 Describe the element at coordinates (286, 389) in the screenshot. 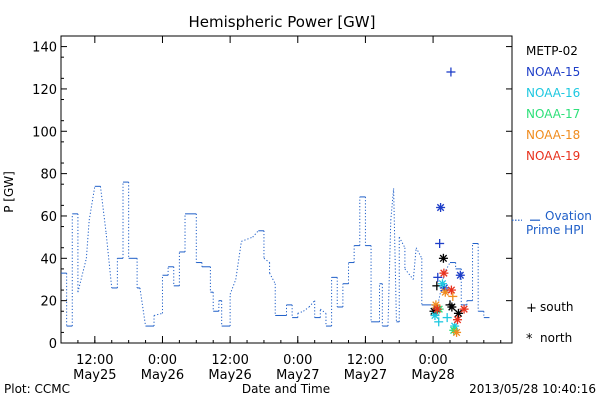

I see `x-axis-label: Date and Time` at that location.